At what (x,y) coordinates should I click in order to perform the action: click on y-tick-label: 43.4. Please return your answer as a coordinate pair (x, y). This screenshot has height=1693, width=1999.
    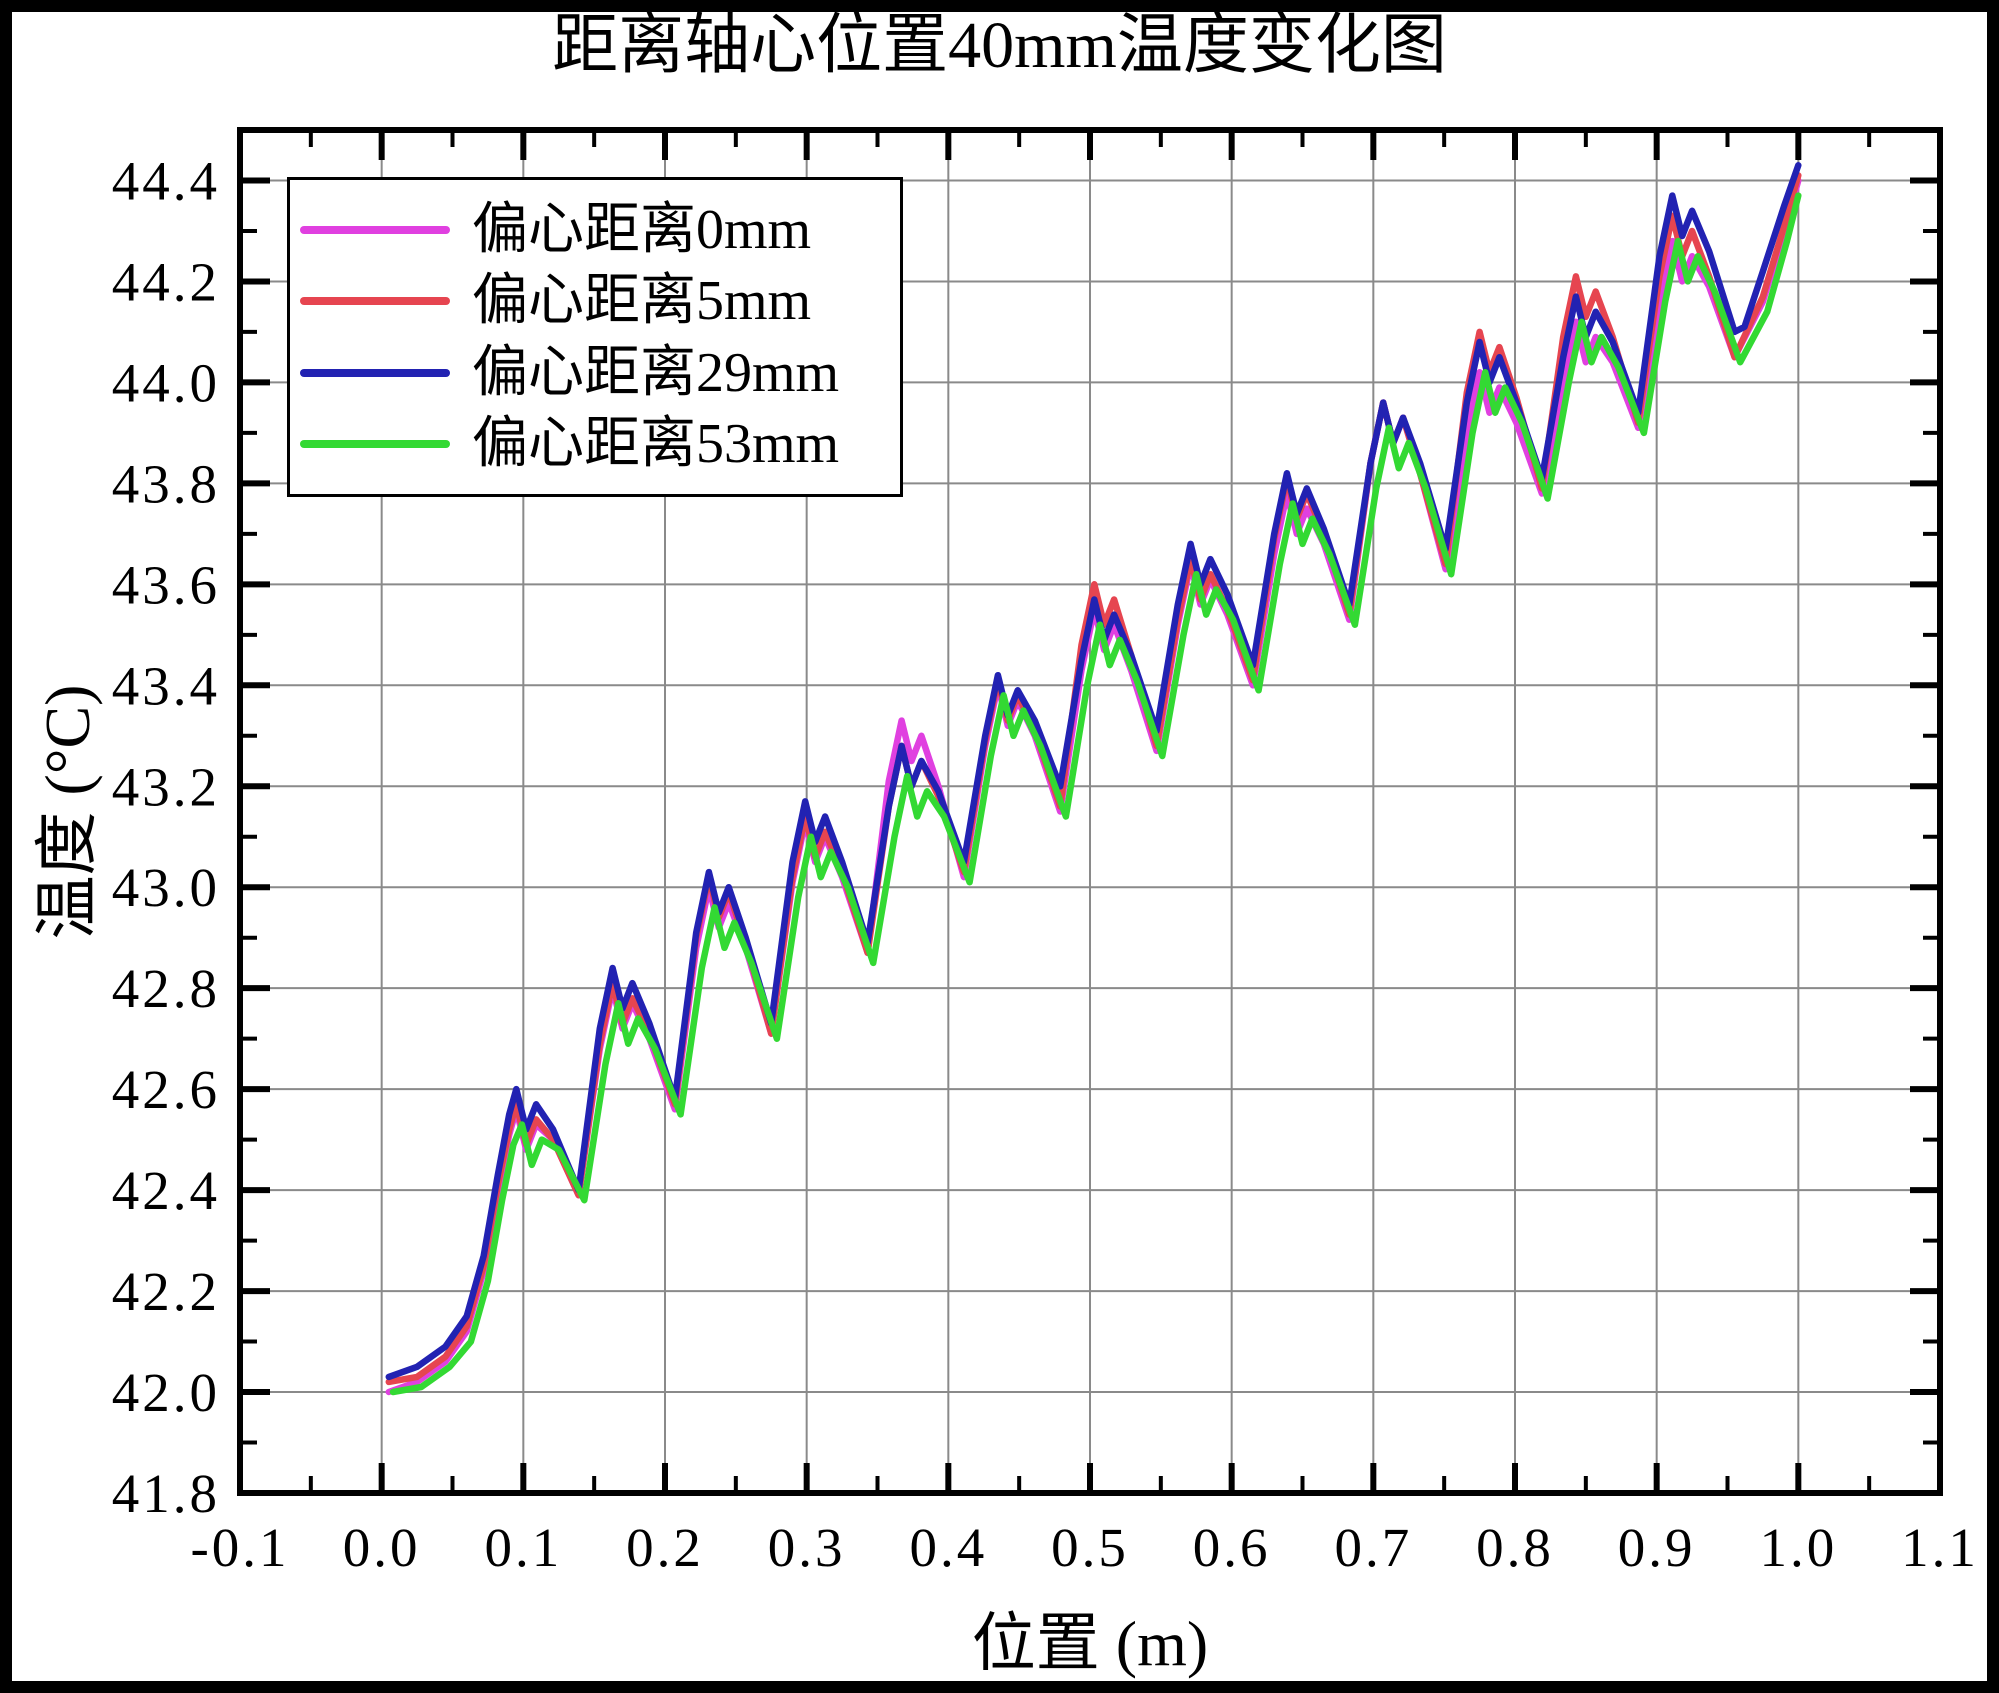
    Looking at the image, I should click on (166, 685).